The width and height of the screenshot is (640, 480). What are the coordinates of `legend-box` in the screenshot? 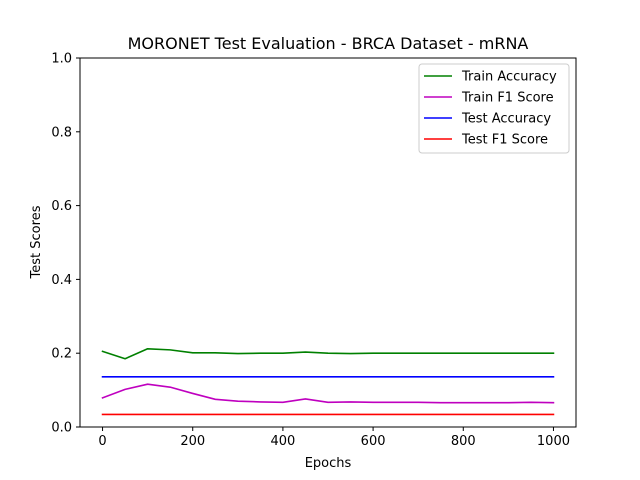 It's located at (494, 108).